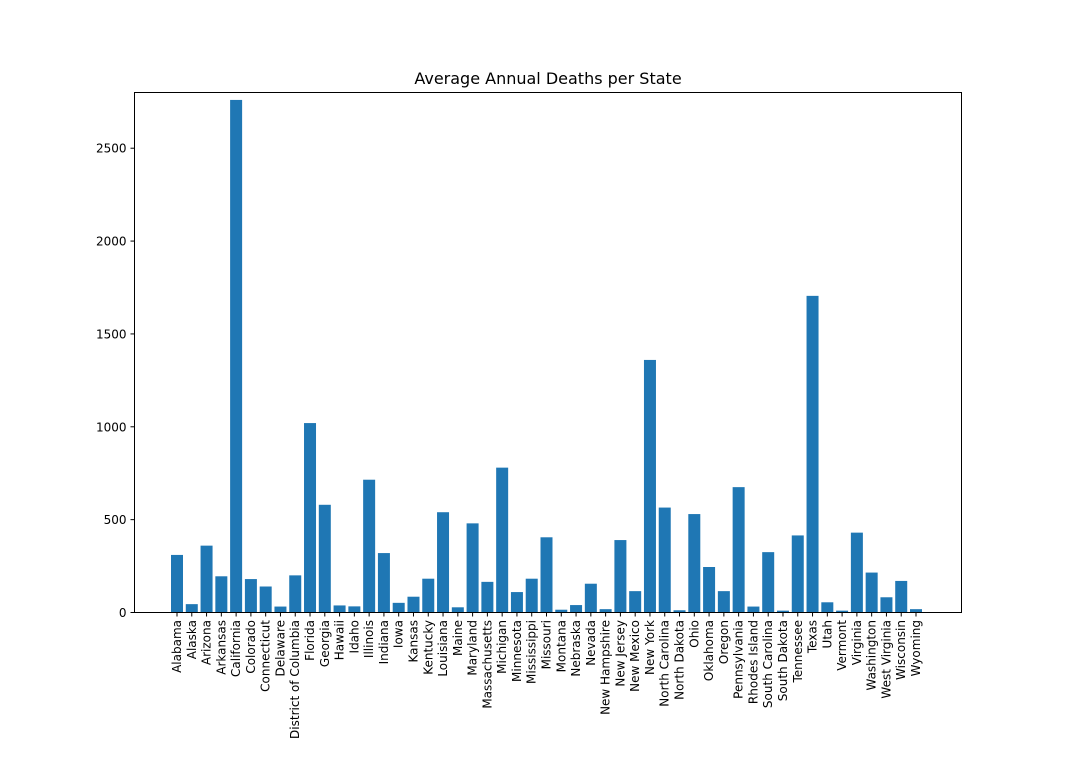  Describe the element at coordinates (123, 613) in the screenshot. I see `y-tick-label: 0` at that location.